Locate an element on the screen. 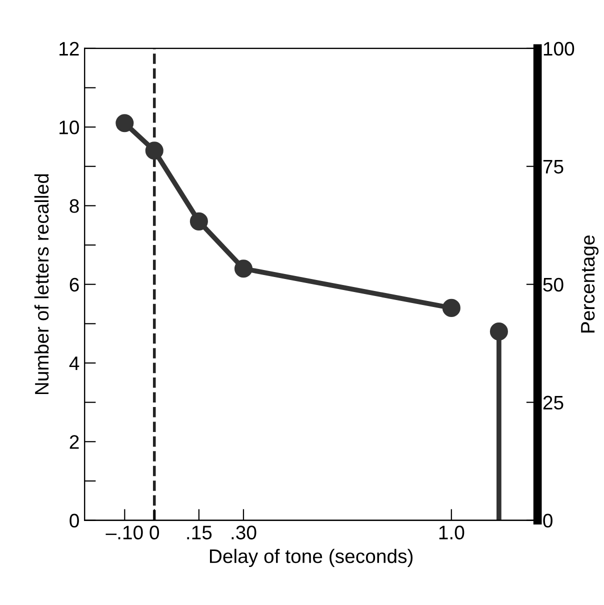 The height and width of the screenshot is (605, 604). x-tick-label: 1.0 is located at coordinates (451, 533).